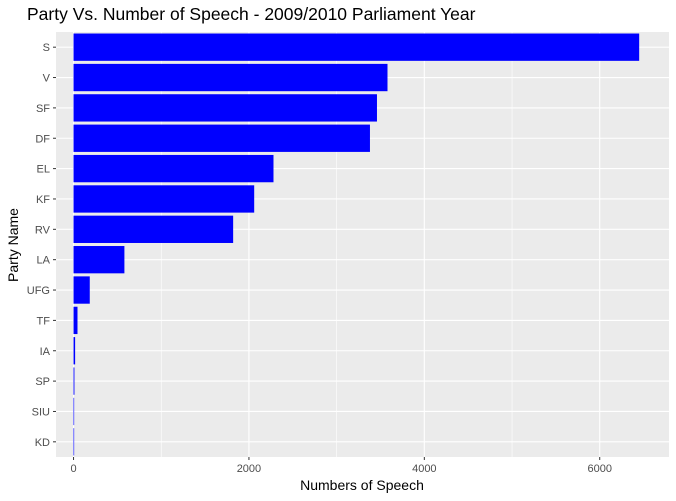 This screenshot has width=676, height=501. Describe the element at coordinates (13, 245) in the screenshot. I see `y-axis-title: Party Name` at that location.